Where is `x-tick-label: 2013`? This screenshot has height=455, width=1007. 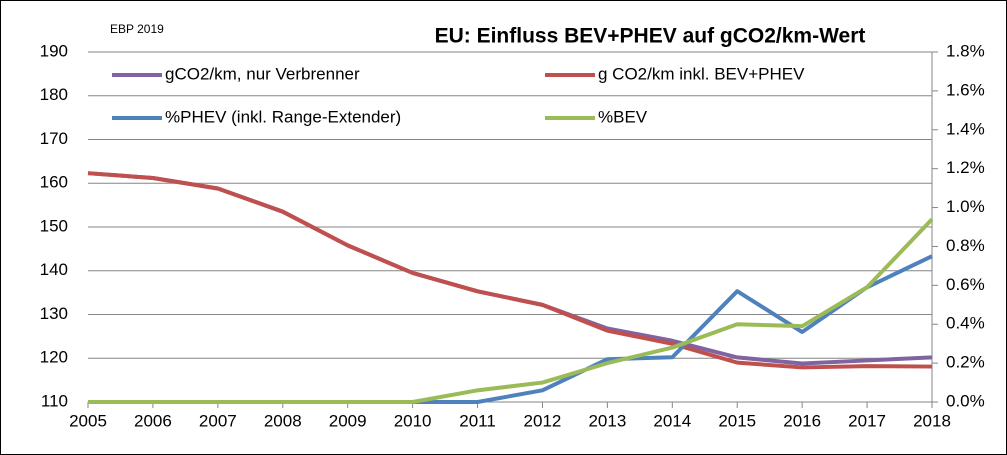
x-tick-label: 2013 is located at coordinates (607, 420).